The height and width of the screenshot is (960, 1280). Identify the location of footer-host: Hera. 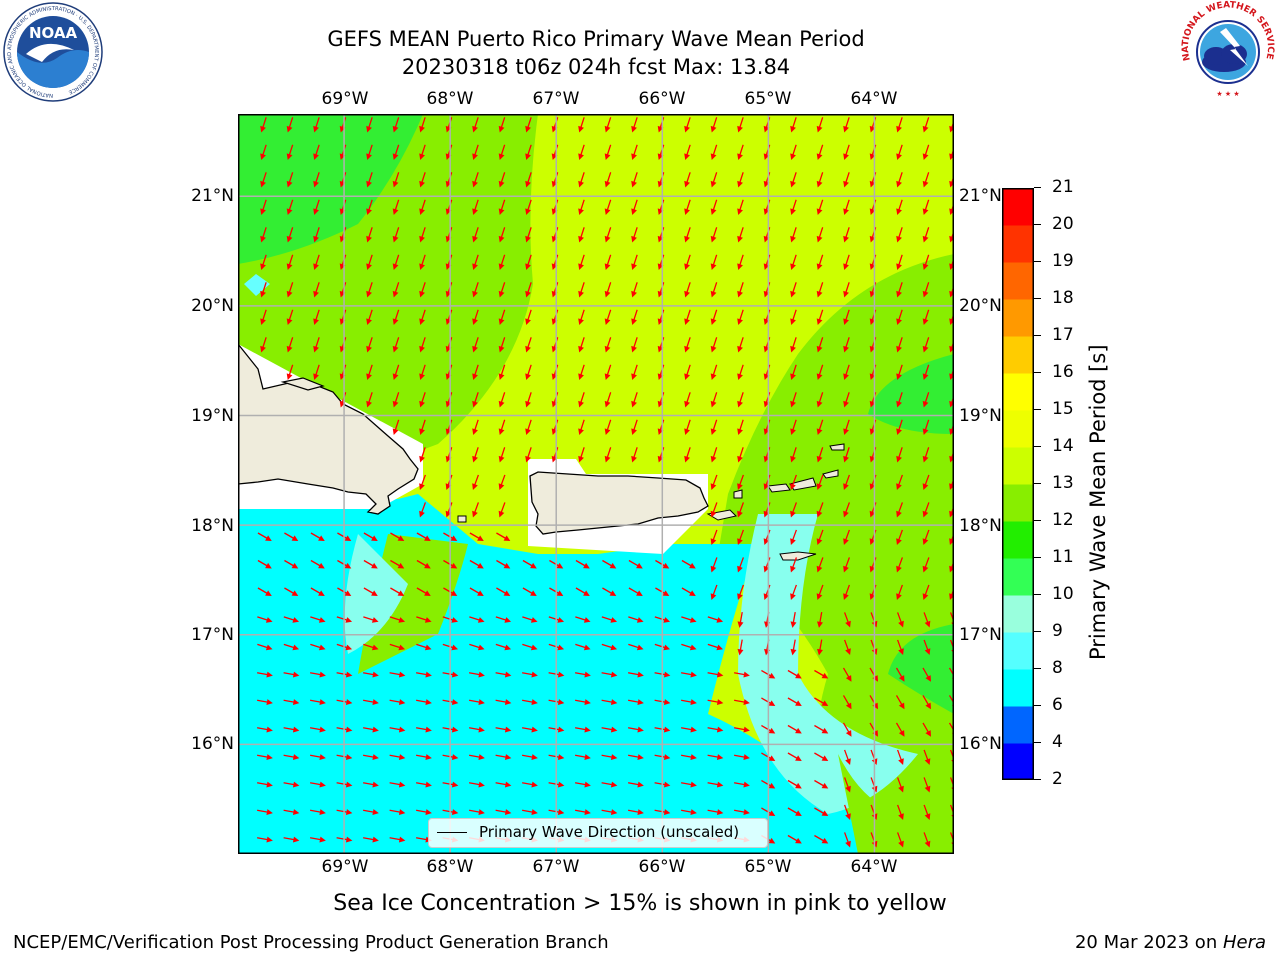
(1244, 942).